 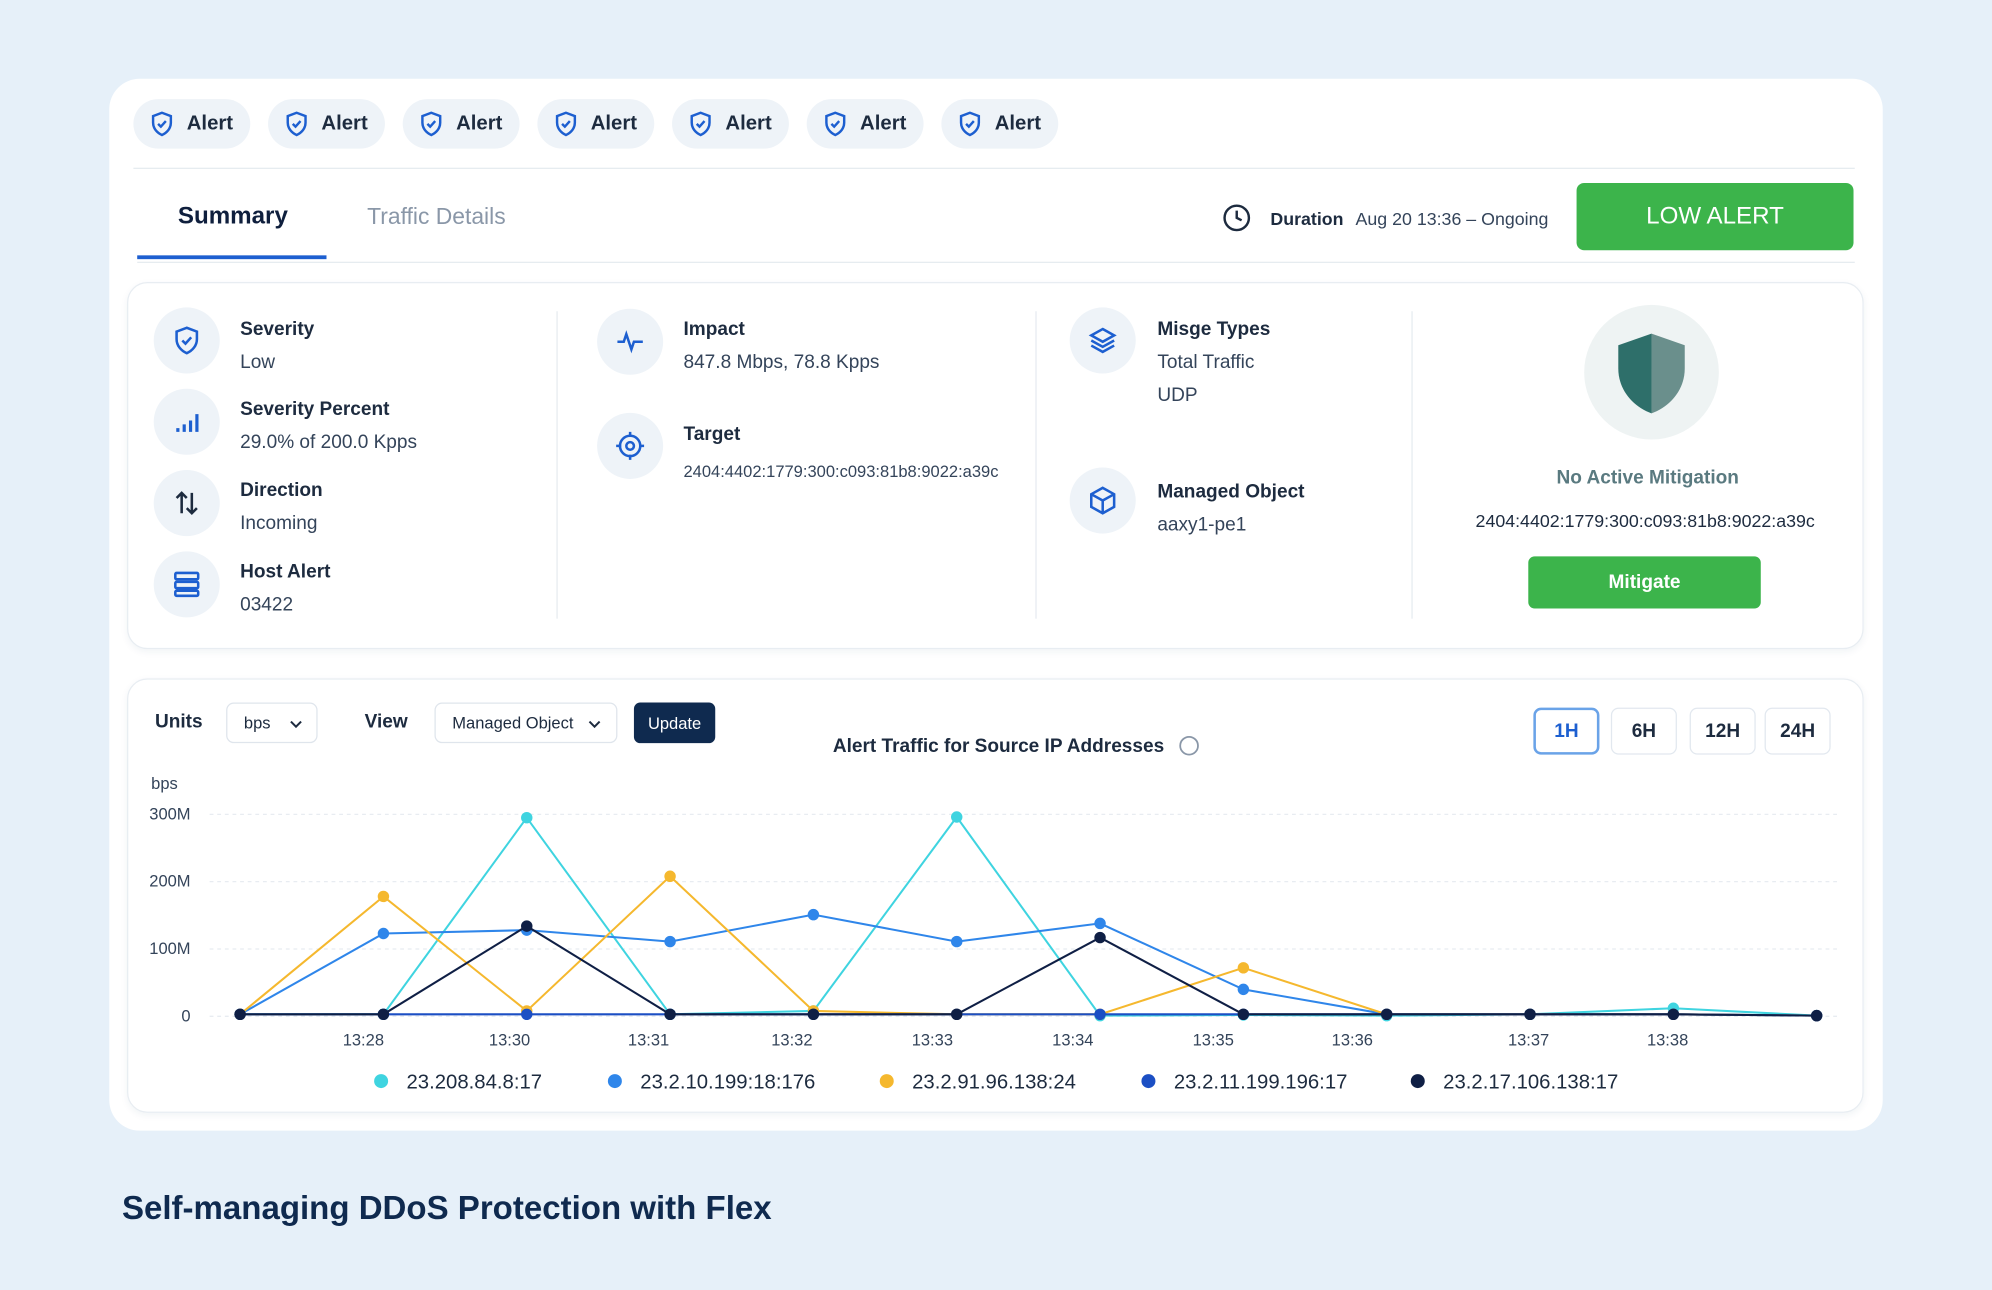 What do you see at coordinates (446, 1207) in the screenshot?
I see `caption: Self-managing DDoS Protection with Flex` at bounding box center [446, 1207].